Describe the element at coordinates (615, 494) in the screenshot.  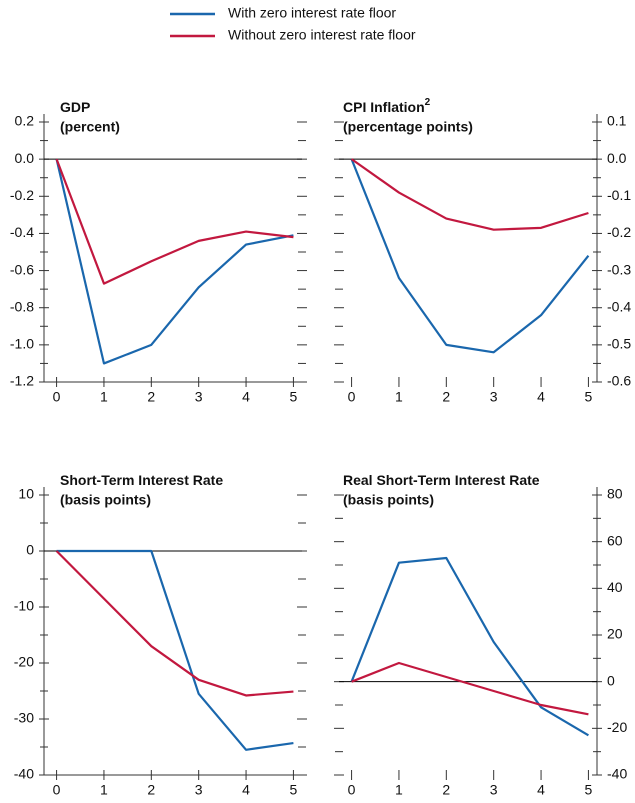
I see `y-tick-label: 80` at that location.